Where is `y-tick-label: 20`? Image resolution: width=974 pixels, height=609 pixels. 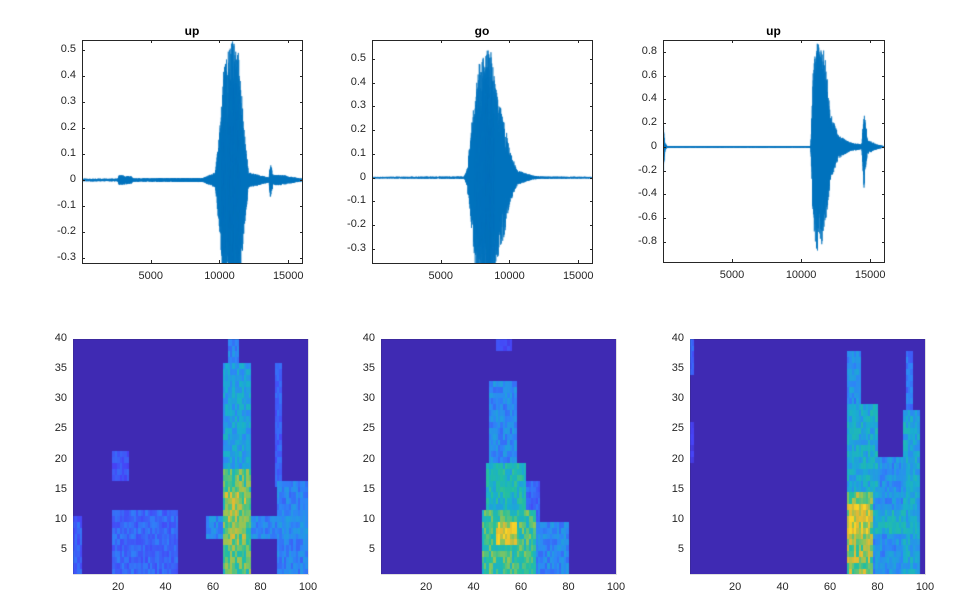
y-tick-label: 20 is located at coordinates (368, 458).